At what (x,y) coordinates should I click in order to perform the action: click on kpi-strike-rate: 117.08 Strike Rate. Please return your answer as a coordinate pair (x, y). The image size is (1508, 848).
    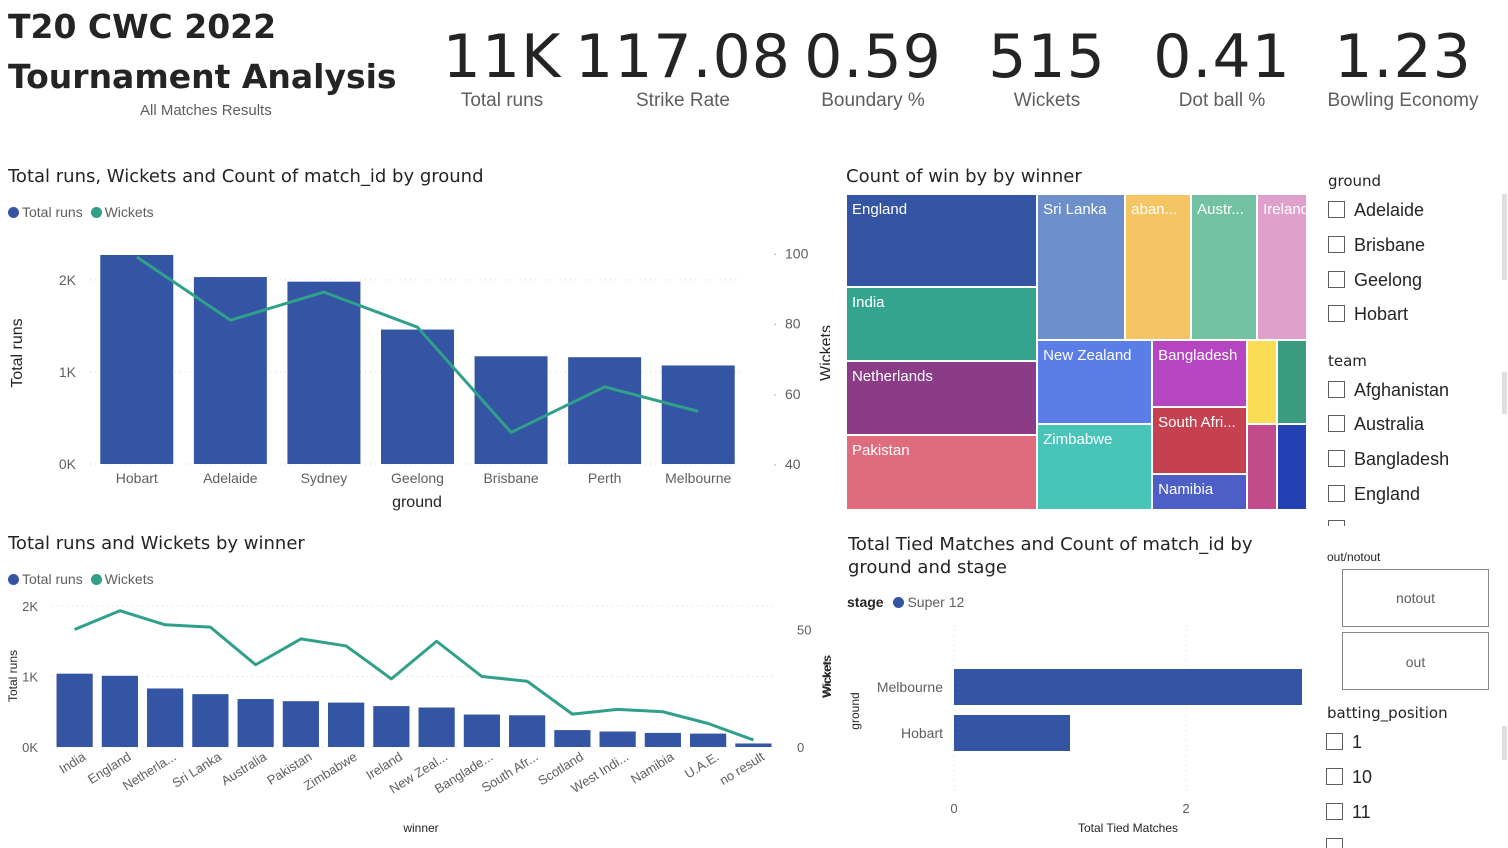
    Looking at the image, I should click on (683, 68).